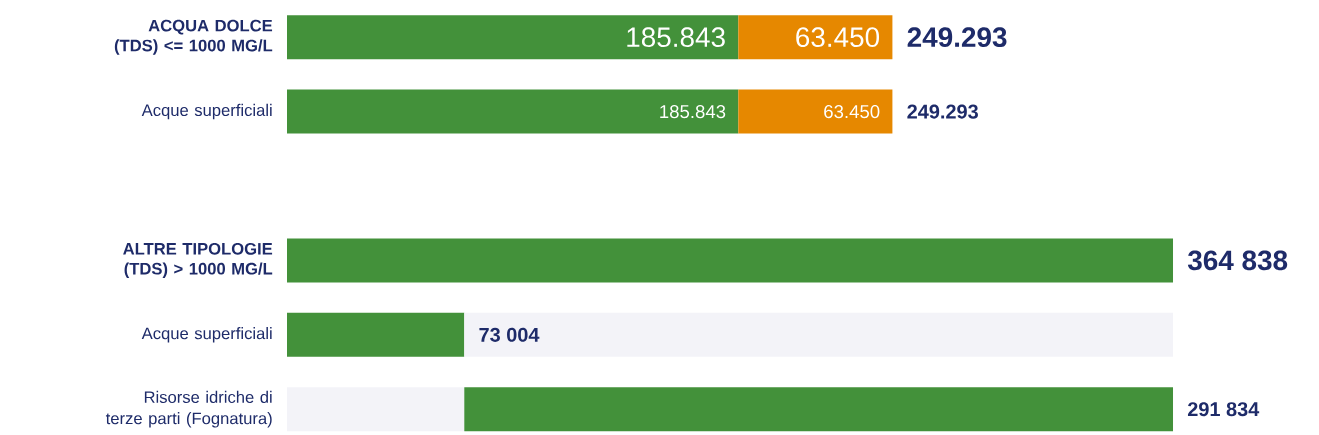  Describe the element at coordinates (188, 409) in the screenshot. I see `y-tick-label: Risorse idriche di terze parti (Fognatura)` at that location.